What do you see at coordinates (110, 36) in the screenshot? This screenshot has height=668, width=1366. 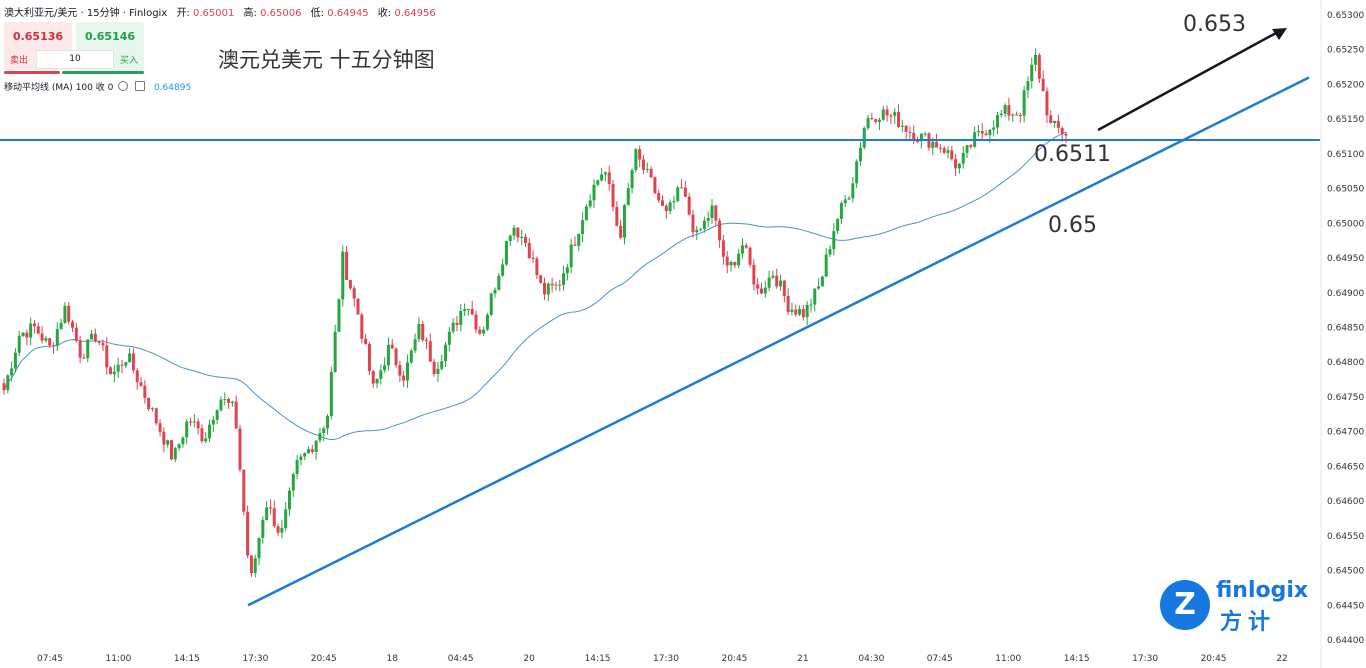 I see `buy-price: 0.65146` at bounding box center [110, 36].